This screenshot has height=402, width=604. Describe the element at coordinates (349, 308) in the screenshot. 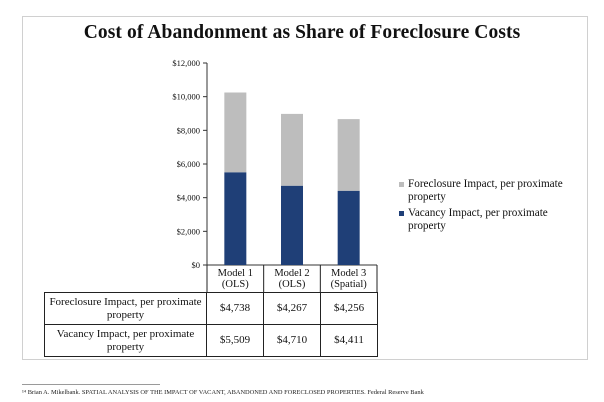

I see `table-cell: $4,256` at that location.